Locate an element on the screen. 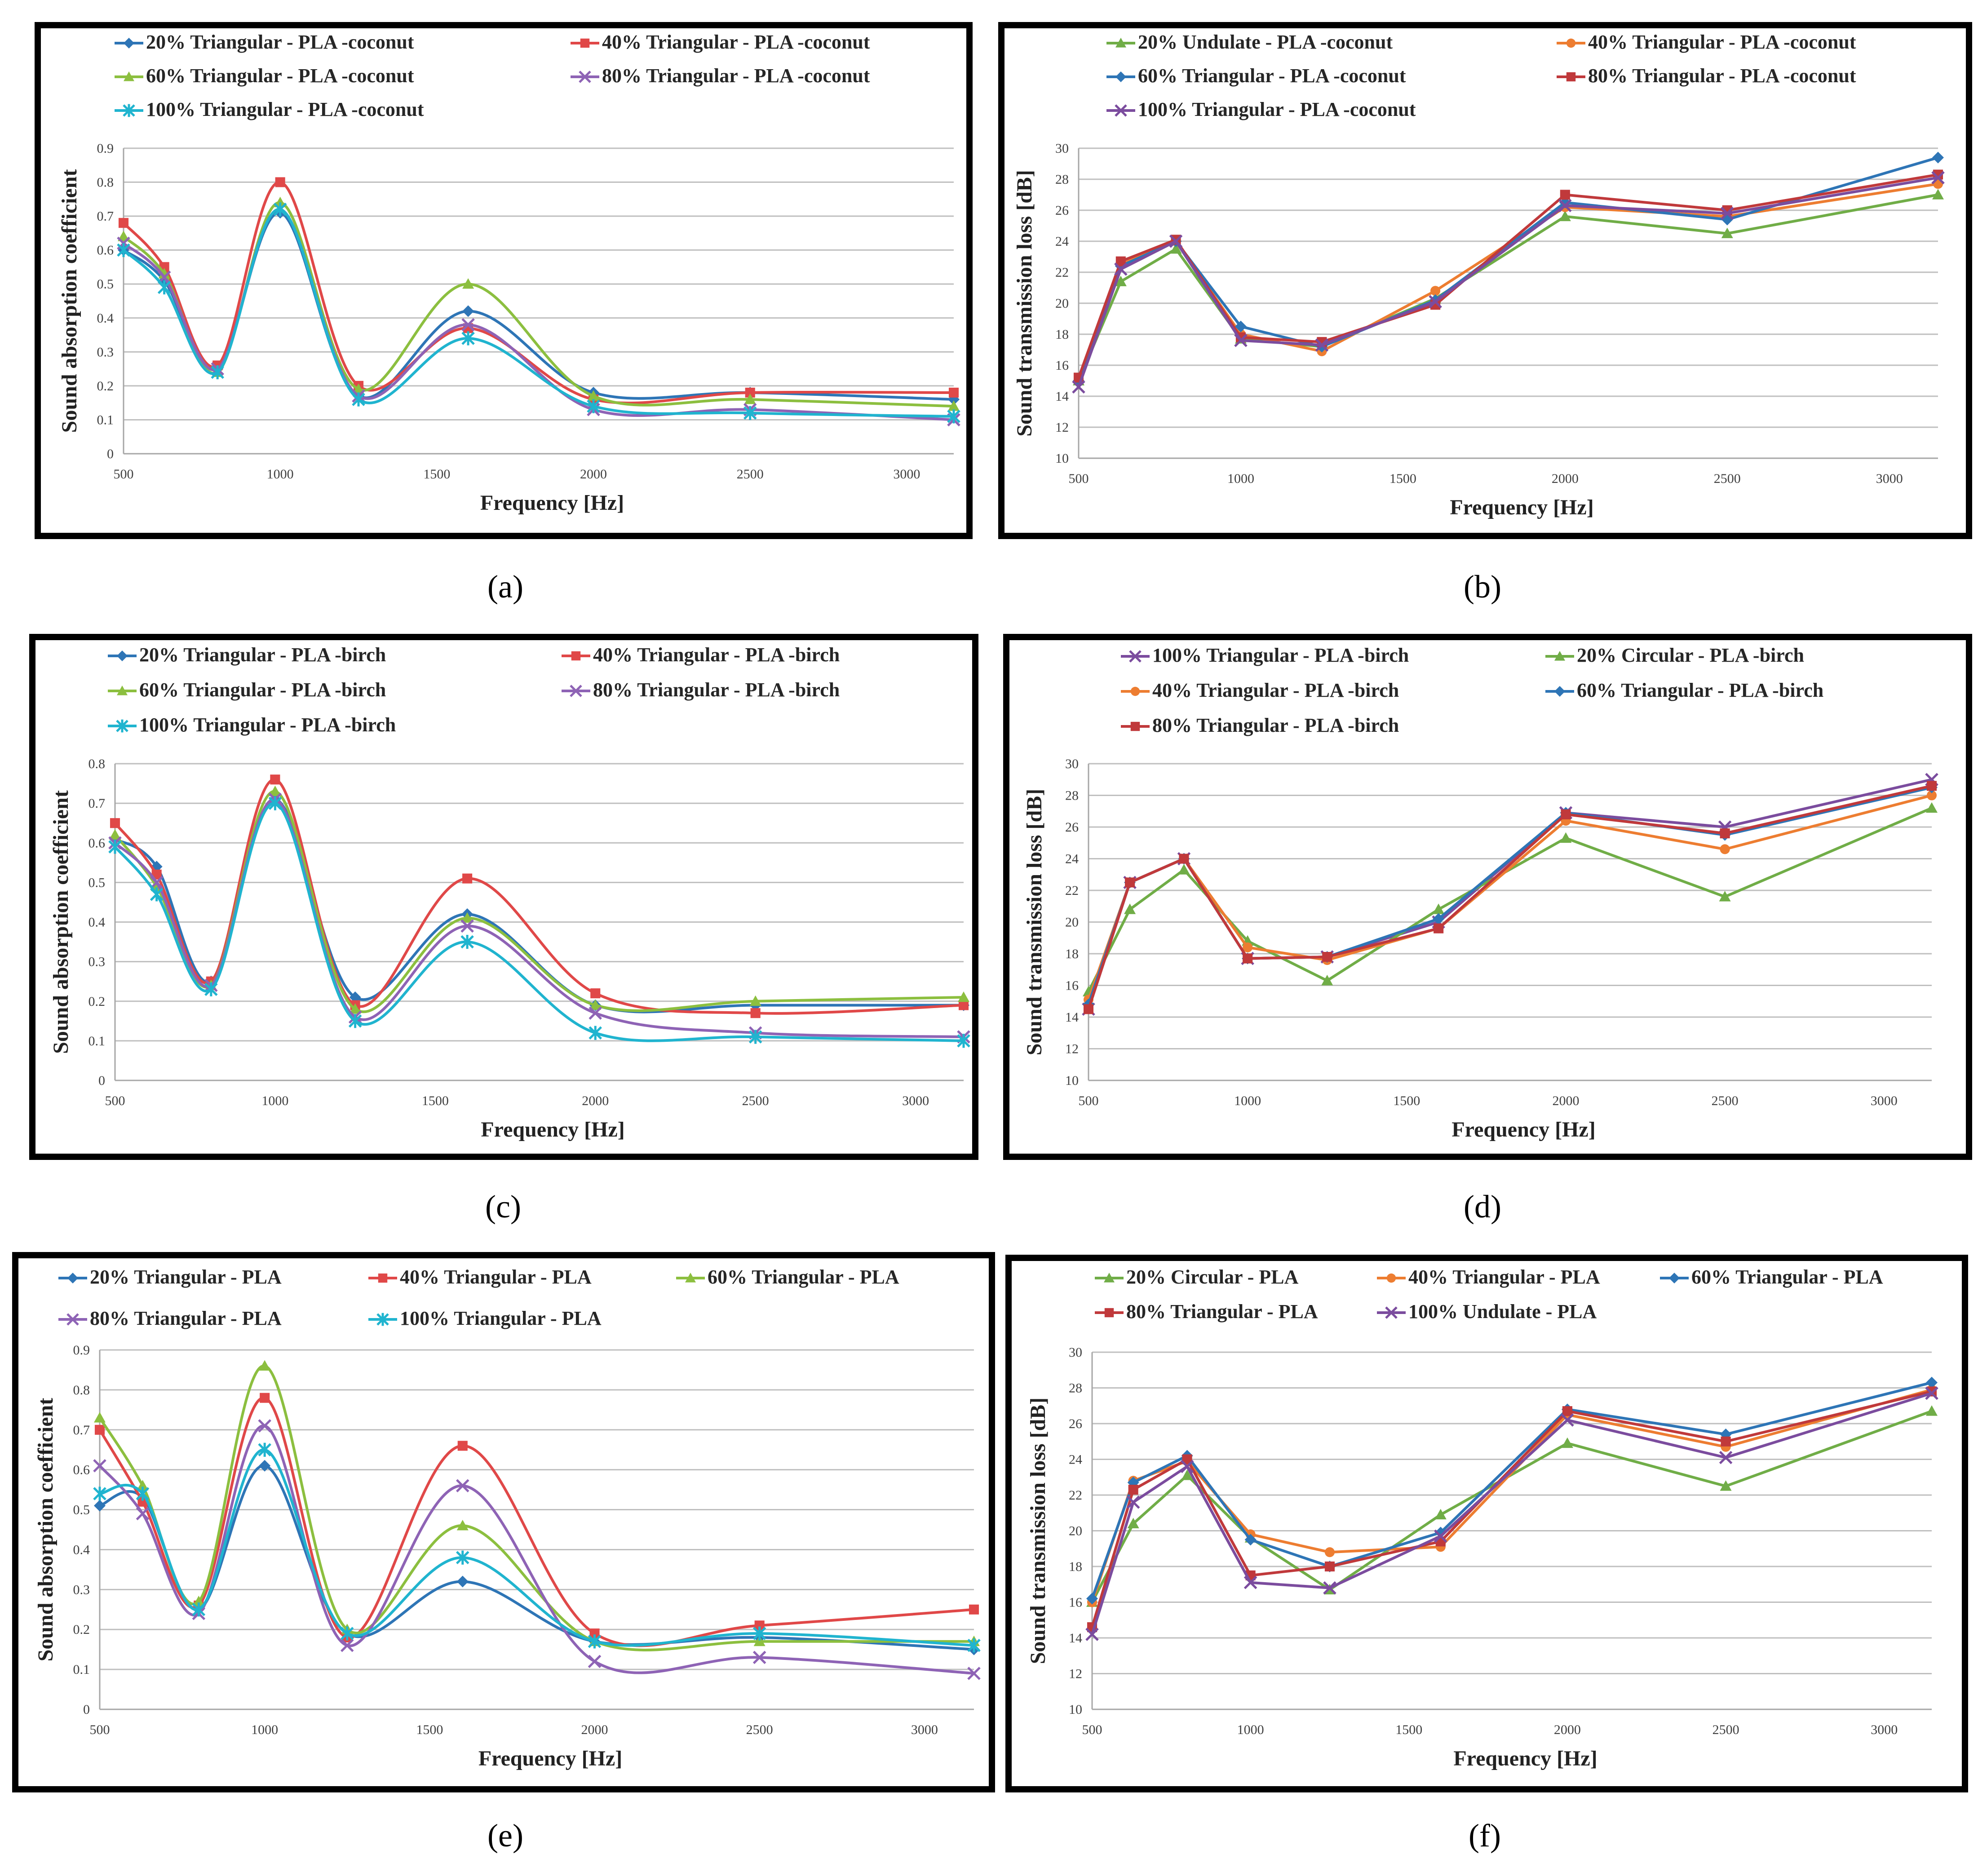 Image resolution: width=1978 pixels, height=1876 pixels. legend-item: 20% Triangular - PLA is located at coordinates (170, 1277).